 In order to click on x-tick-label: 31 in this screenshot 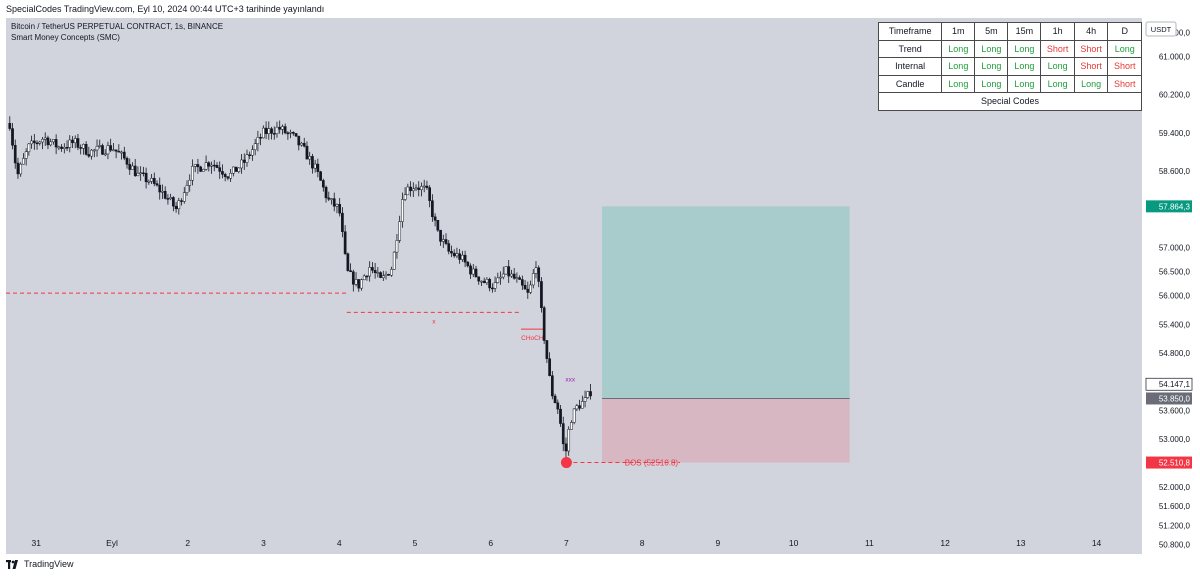, I will do `click(37, 543)`.